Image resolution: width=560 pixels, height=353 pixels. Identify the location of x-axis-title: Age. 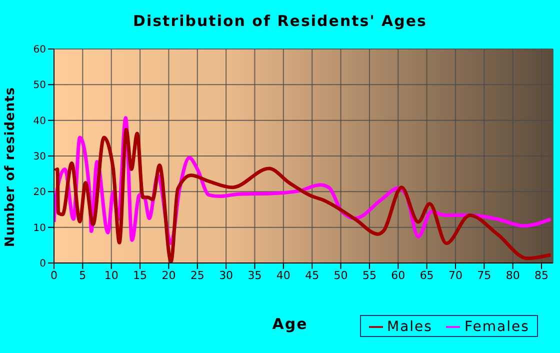
(290, 324).